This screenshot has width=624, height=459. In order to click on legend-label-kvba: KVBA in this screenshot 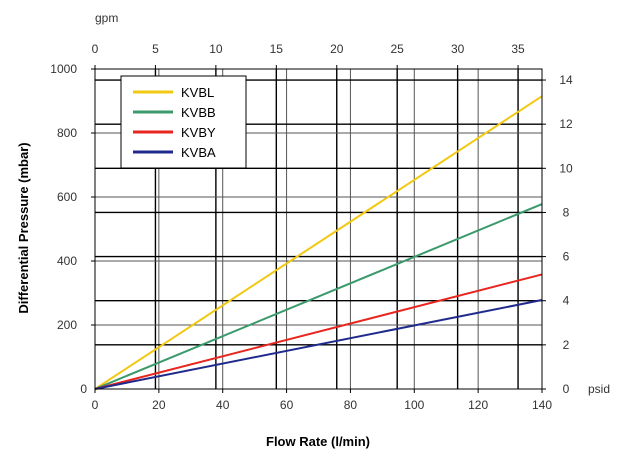, I will do `click(198, 152)`.